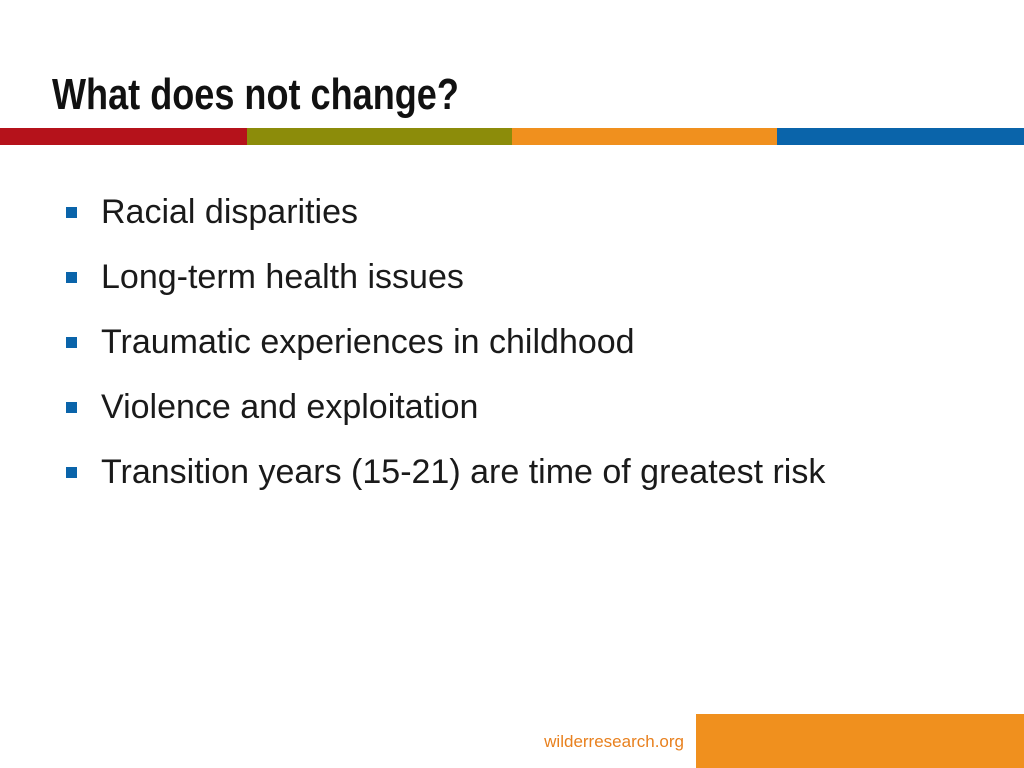 This screenshot has height=768, width=1024. What do you see at coordinates (860, 741) in the screenshot?
I see `footer-orange-block` at bounding box center [860, 741].